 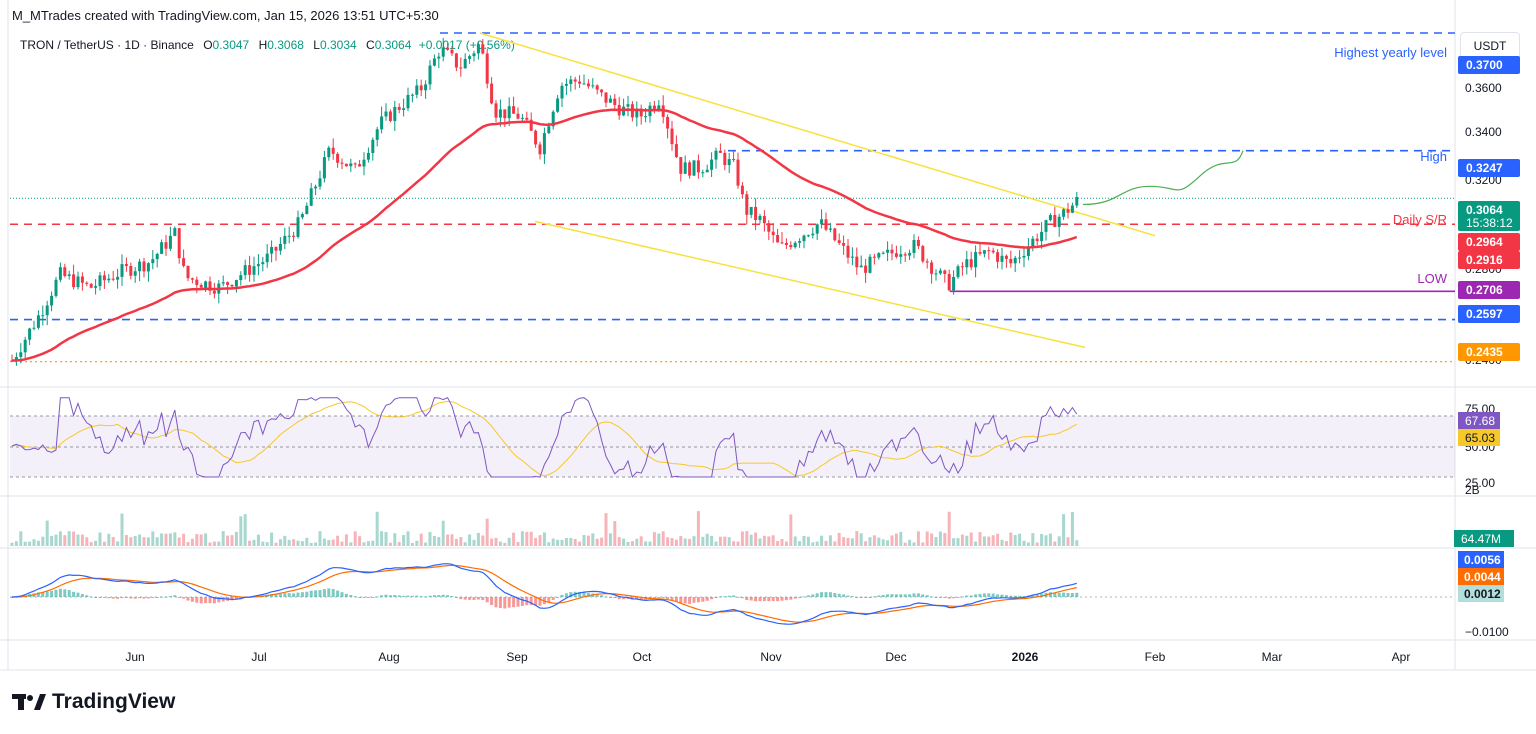 I want to click on time-axis-label: Aug, so click(x=388, y=657).